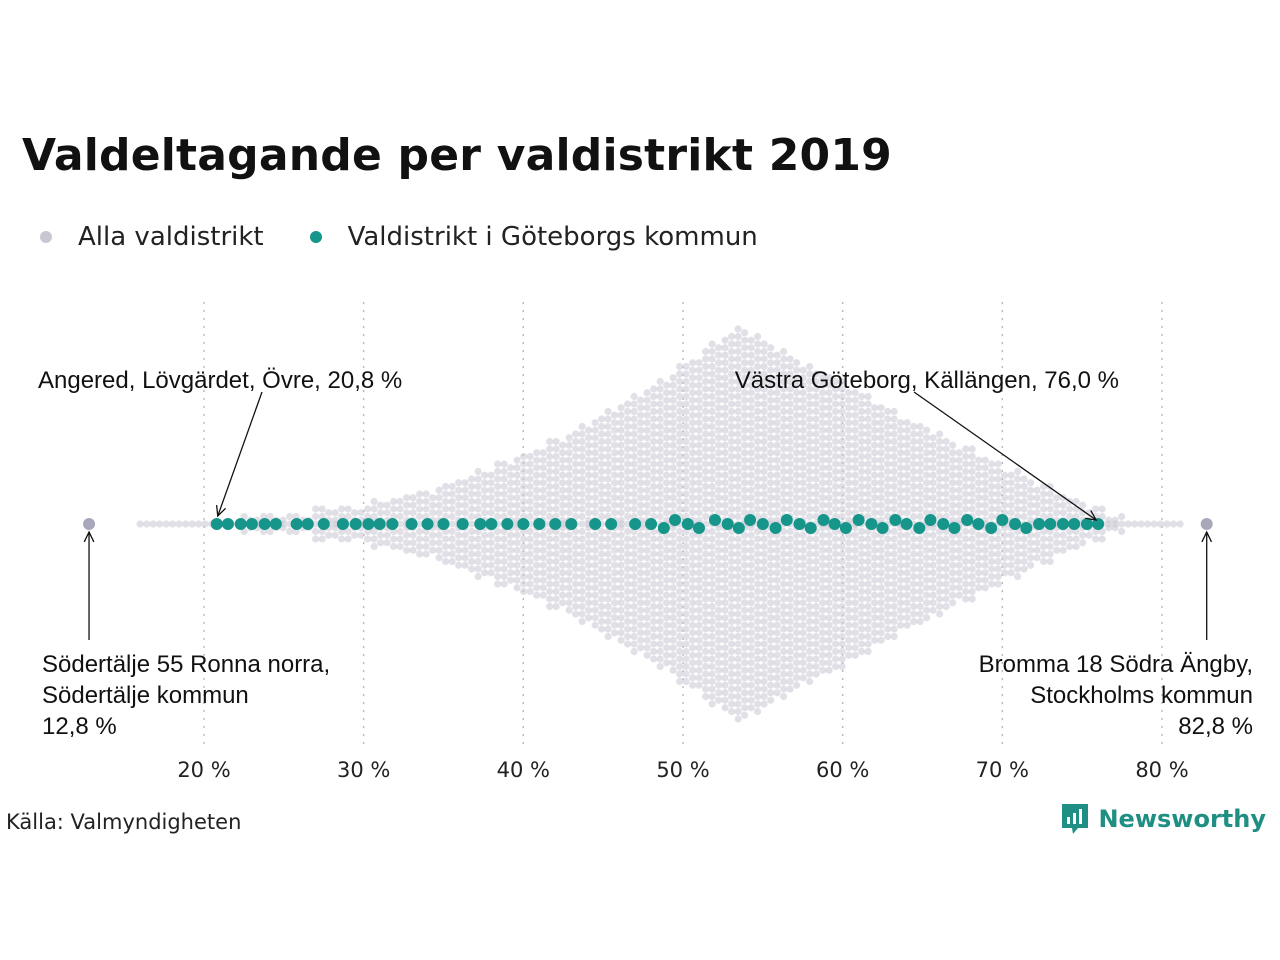 The width and height of the screenshot is (1280, 960). Describe the element at coordinates (1002, 520) in the screenshot. I see `goteborg-point` at that location.